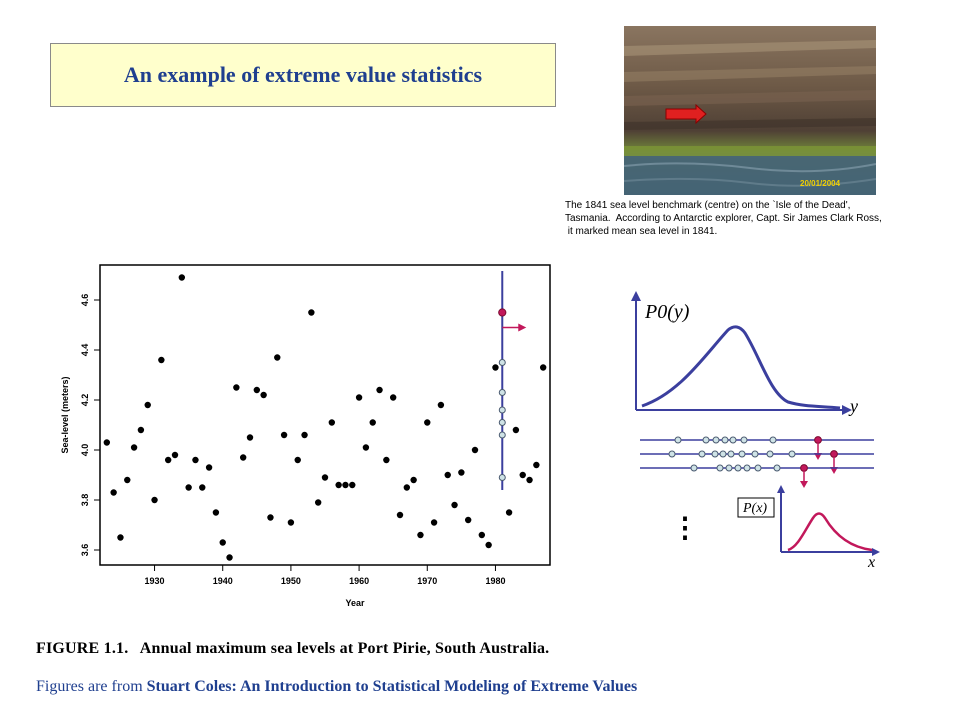 This screenshot has width=960, height=720. What do you see at coordinates (830, 532) in the screenshot?
I see `extreme-density-curve` at bounding box center [830, 532].